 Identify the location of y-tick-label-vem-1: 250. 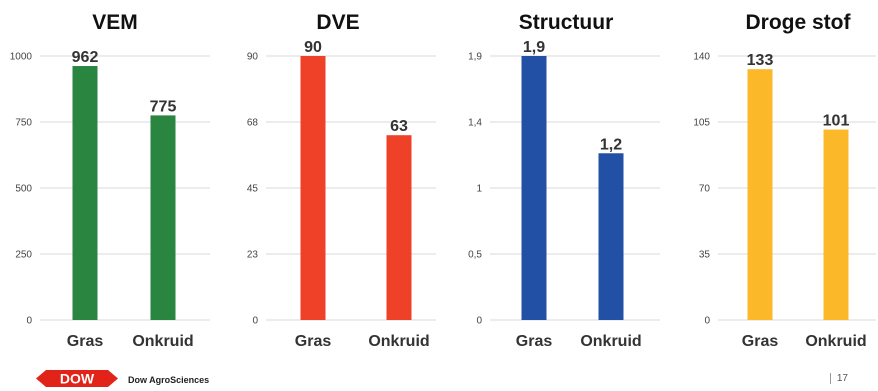
(23, 255).